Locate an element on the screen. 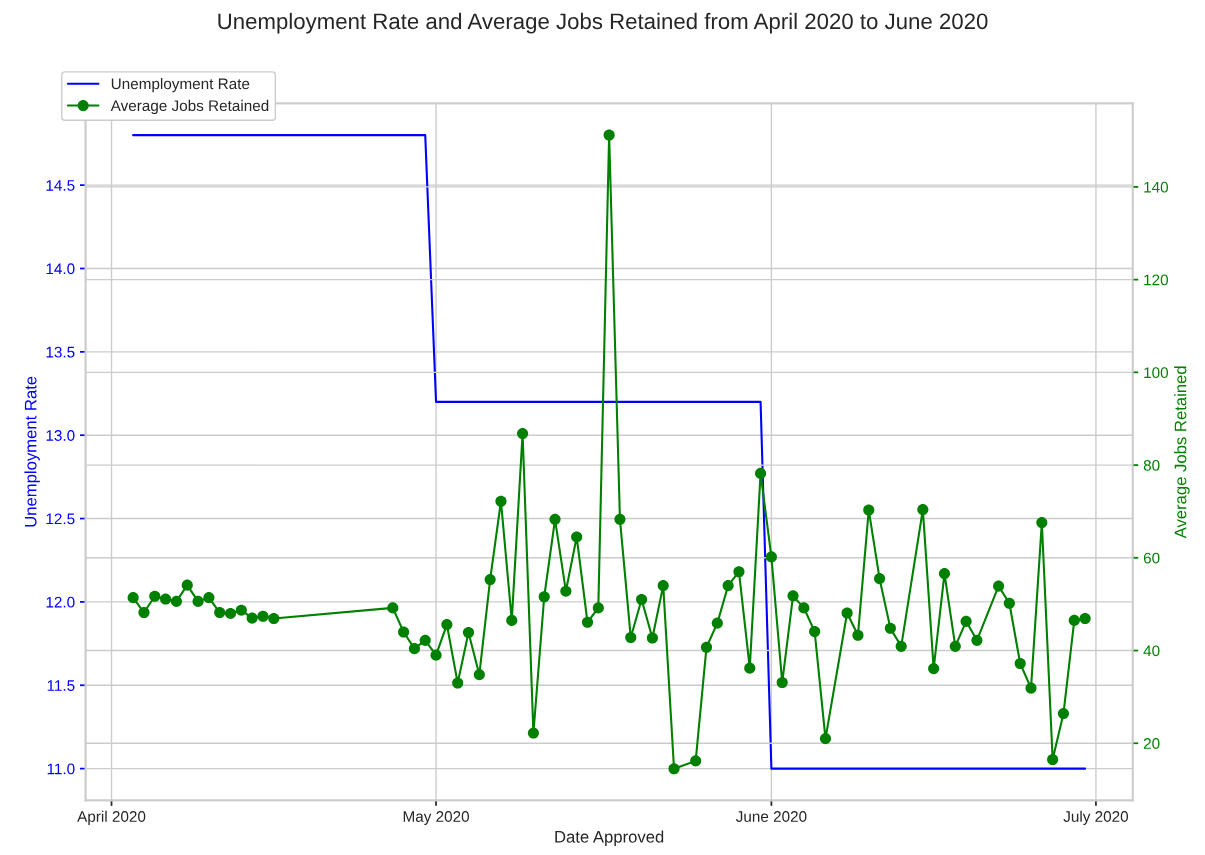 The width and height of the screenshot is (1205, 855). y-tick-label: 12.0 is located at coordinates (60, 602).